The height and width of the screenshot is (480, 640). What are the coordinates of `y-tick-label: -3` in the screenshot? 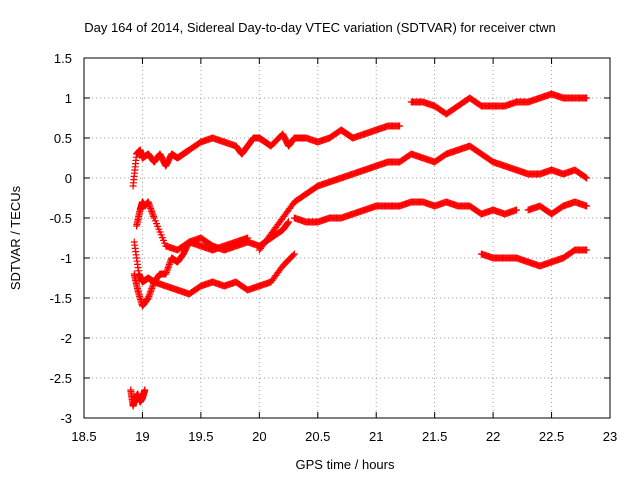 It's located at (66, 418).